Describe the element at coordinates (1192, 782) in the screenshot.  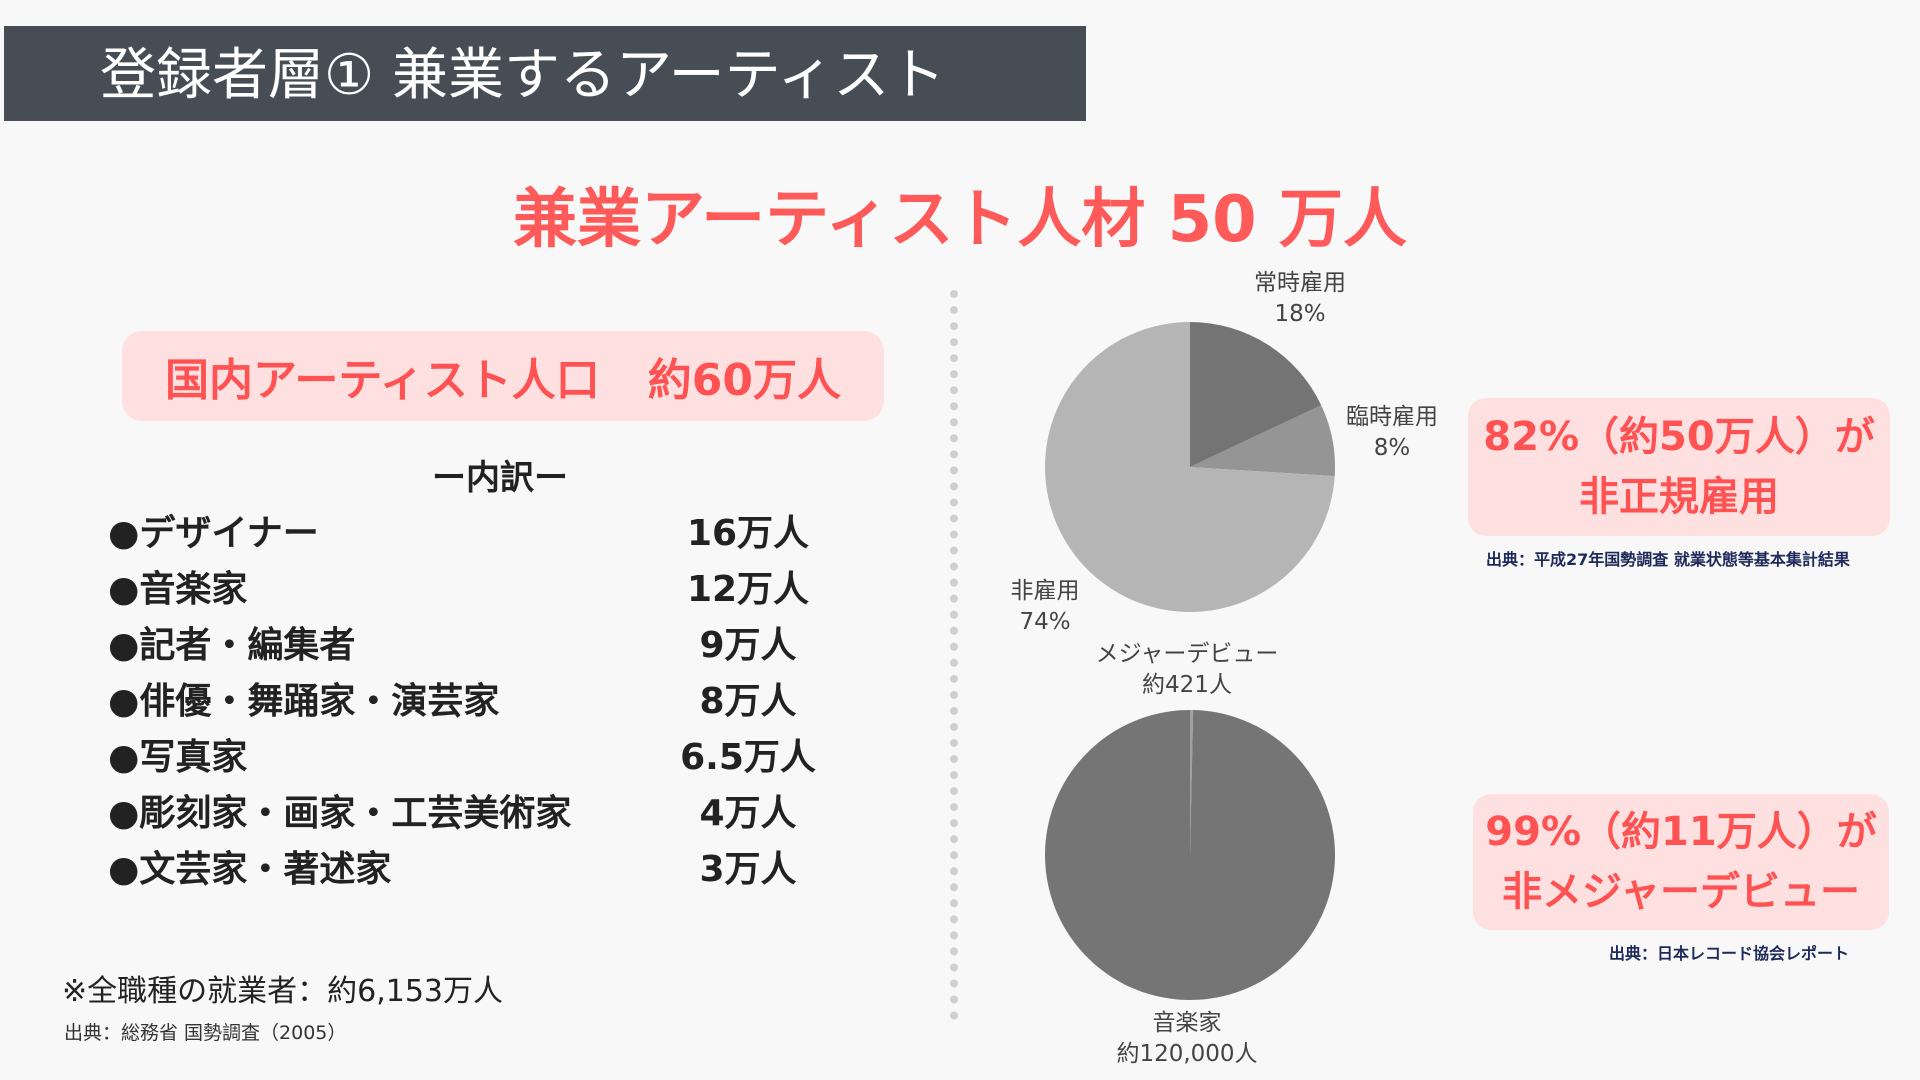
I see `pie-slice-major-debut` at that location.